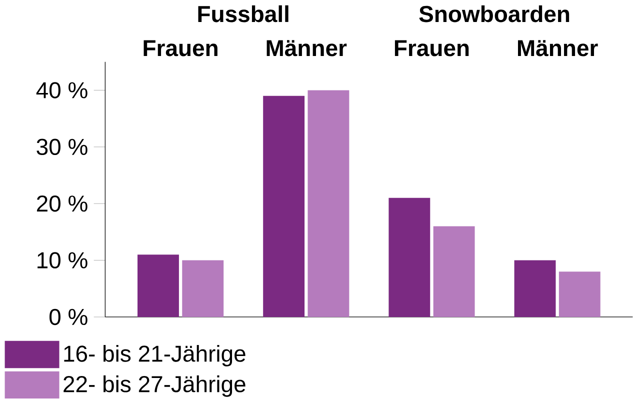  I want to click on y-tick-label: 0 %, so click(69, 317).